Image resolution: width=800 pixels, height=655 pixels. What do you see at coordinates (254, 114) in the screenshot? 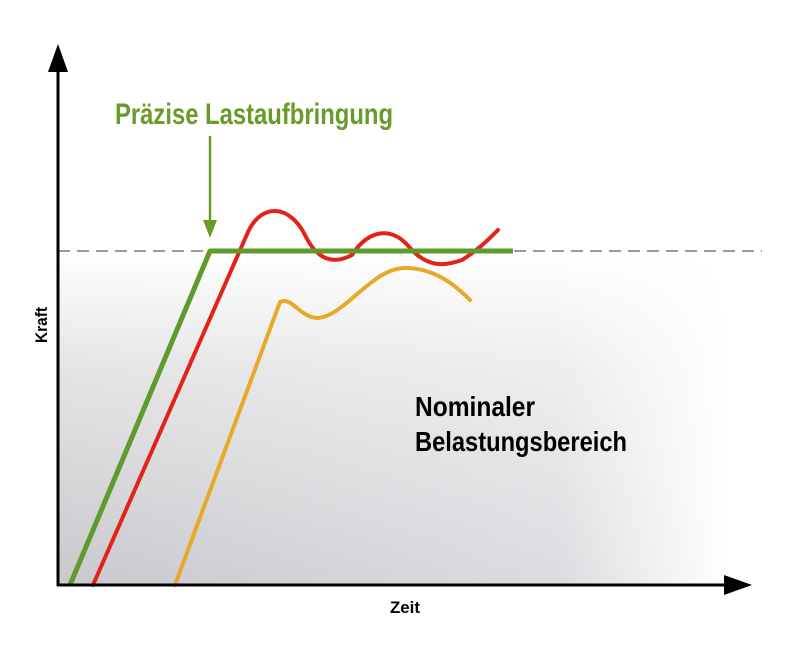
I see `annotation: Präzise Lastaufbringung` at bounding box center [254, 114].